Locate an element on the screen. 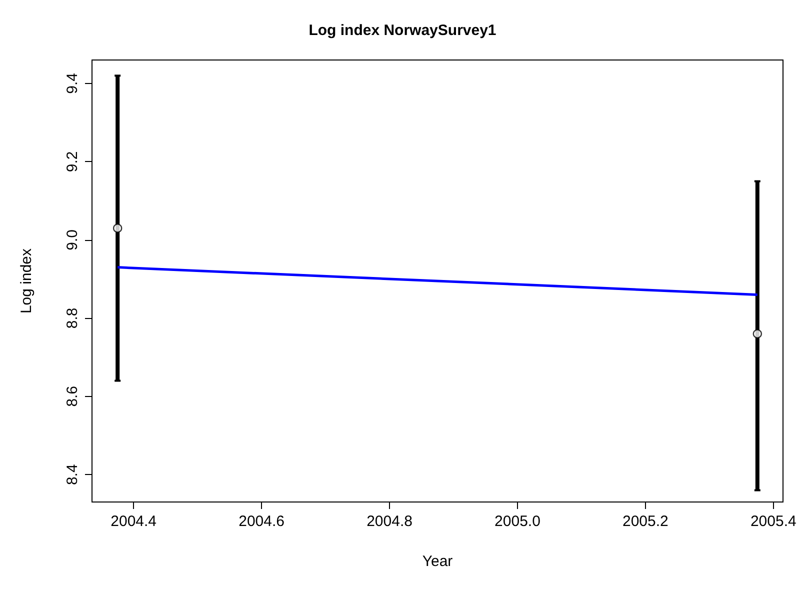 This screenshot has width=805, height=590. chart-title: Log index NorwaySurvey1 is located at coordinates (402, 30).